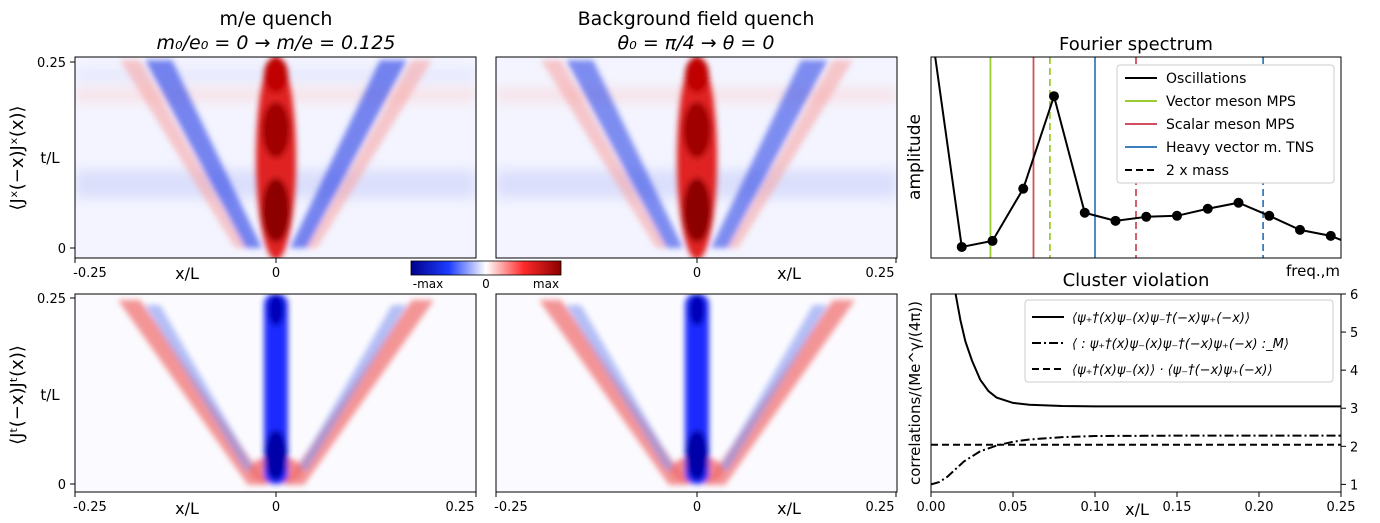  Describe the element at coordinates (1172, 370) in the screenshot. I see `cluster-legend-label-2: ⟨ψ₊†(x)ψ₋(x)⟩ · ⟨ψ₋†(−x)ψ₊(−x)⟩` at that location.